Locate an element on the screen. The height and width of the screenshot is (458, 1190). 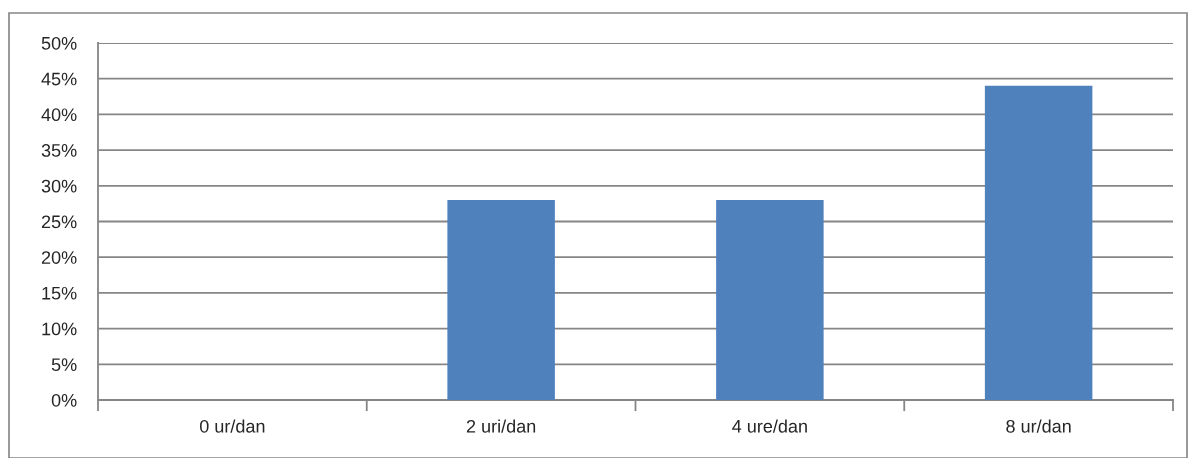
x-tick-label: 4 ure/dan is located at coordinates (769, 426).